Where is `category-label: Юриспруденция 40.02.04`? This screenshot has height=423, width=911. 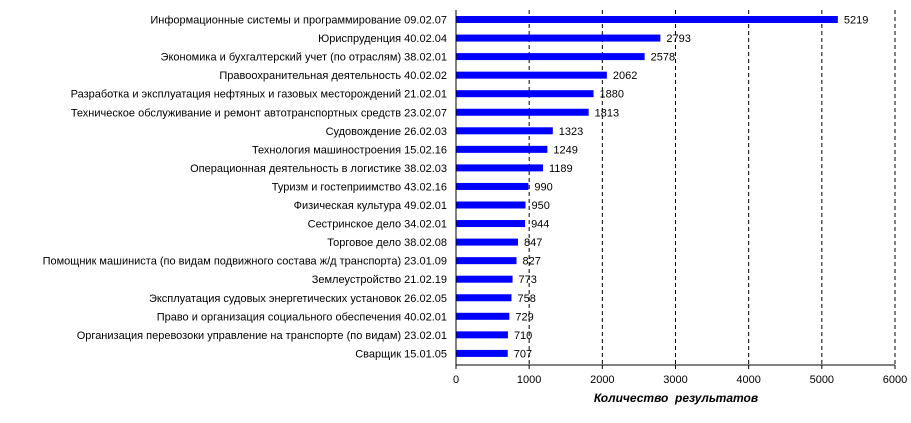
category-label: Юриспруденция 40.02.04 is located at coordinates (382, 39).